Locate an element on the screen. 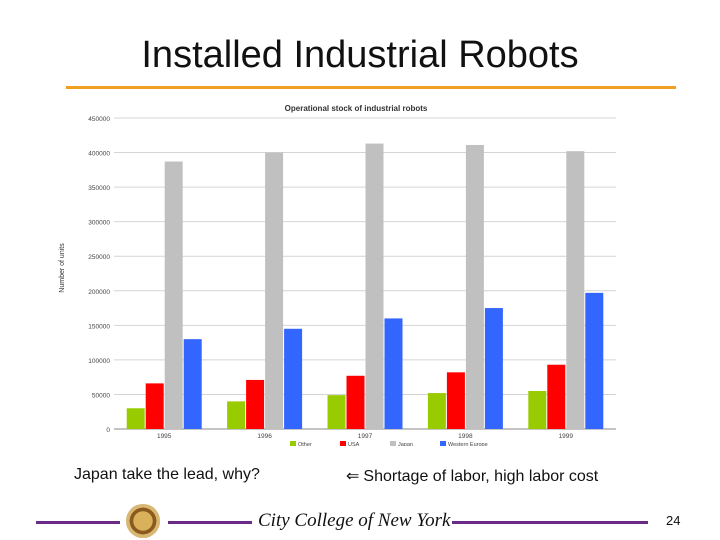 This screenshot has height=540, width=720. footer-line-left is located at coordinates (78, 522).